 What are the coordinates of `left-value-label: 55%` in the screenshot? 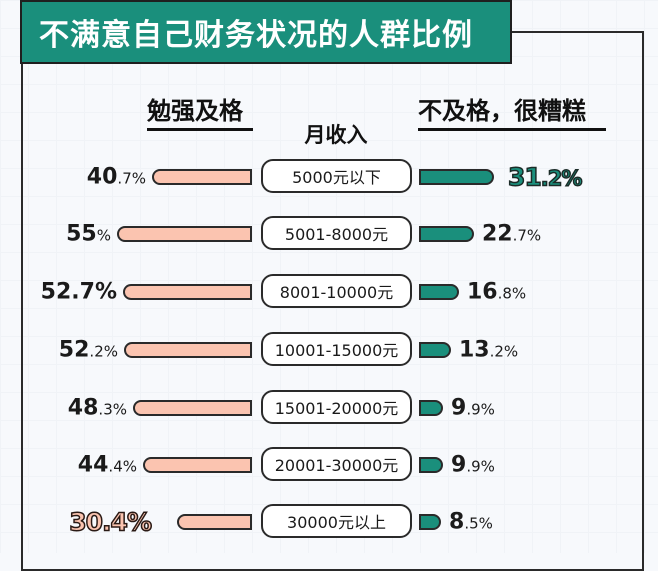 It's located at (88, 234).